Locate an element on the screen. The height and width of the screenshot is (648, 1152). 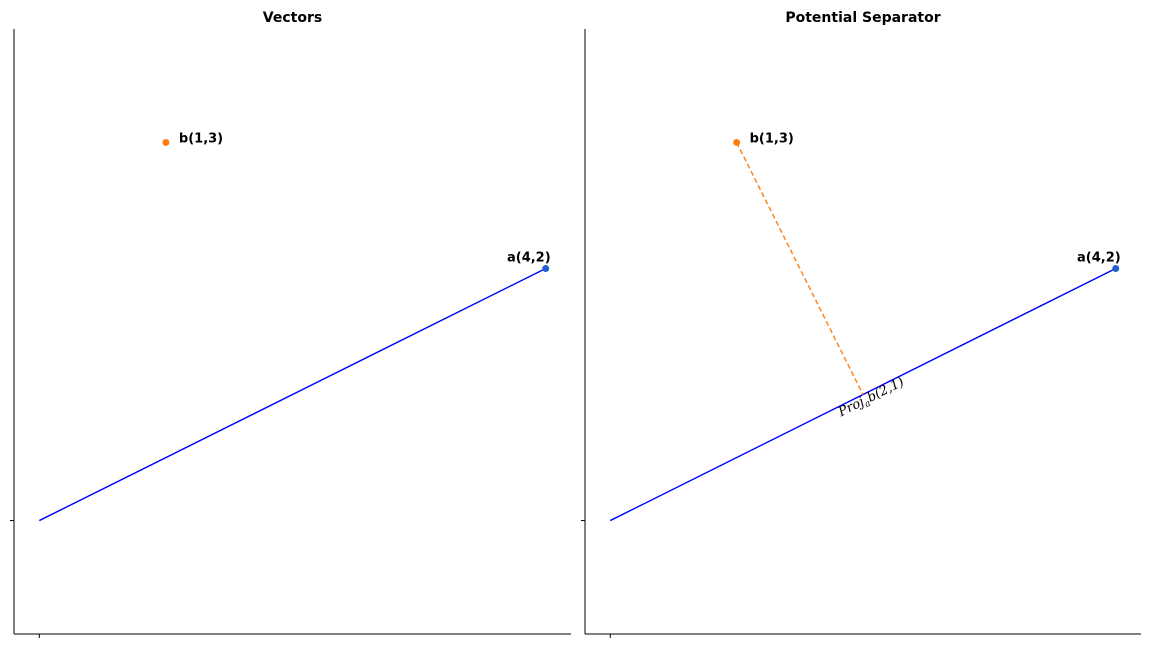
projection-dashed-line is located at coordinates (800, 268).